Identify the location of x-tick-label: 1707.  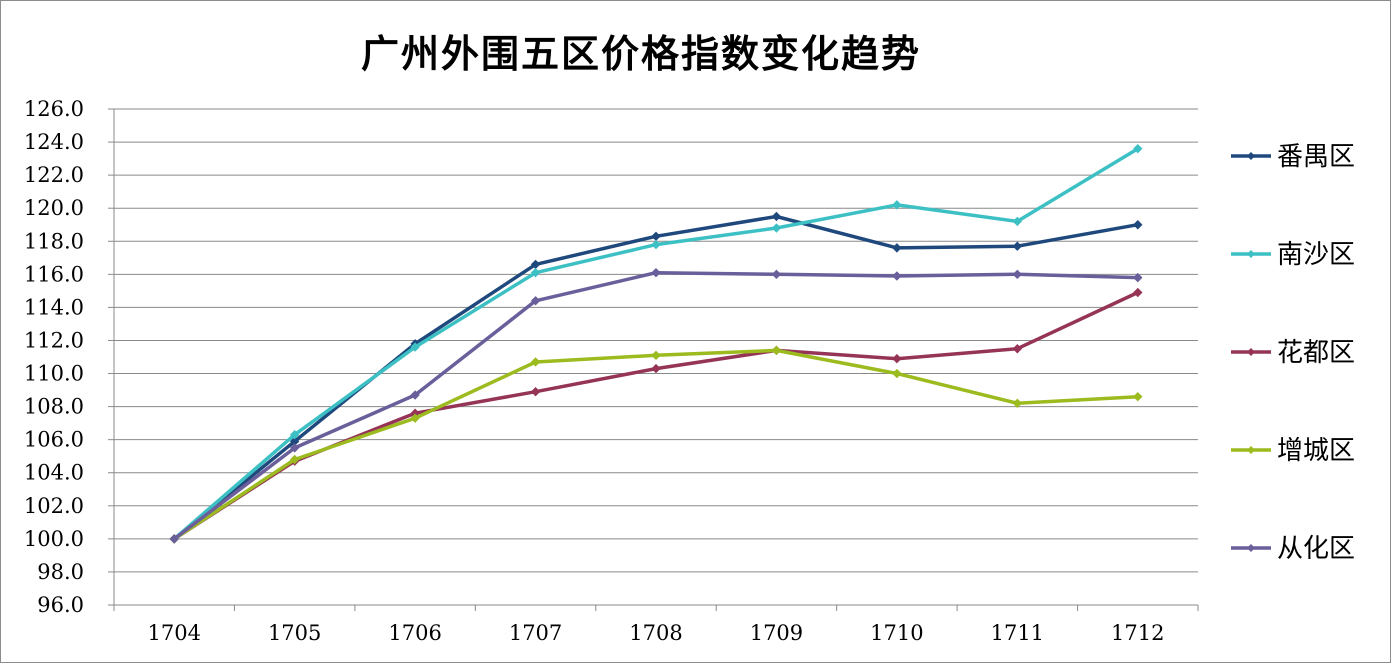
(535, 633).